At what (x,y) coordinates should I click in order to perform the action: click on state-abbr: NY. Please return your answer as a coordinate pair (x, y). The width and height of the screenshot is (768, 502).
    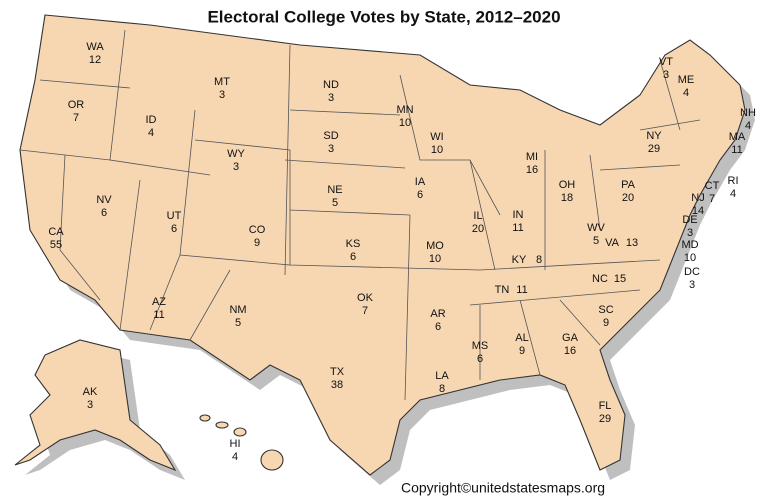
    Looking at the image, I should click on (654, 136).